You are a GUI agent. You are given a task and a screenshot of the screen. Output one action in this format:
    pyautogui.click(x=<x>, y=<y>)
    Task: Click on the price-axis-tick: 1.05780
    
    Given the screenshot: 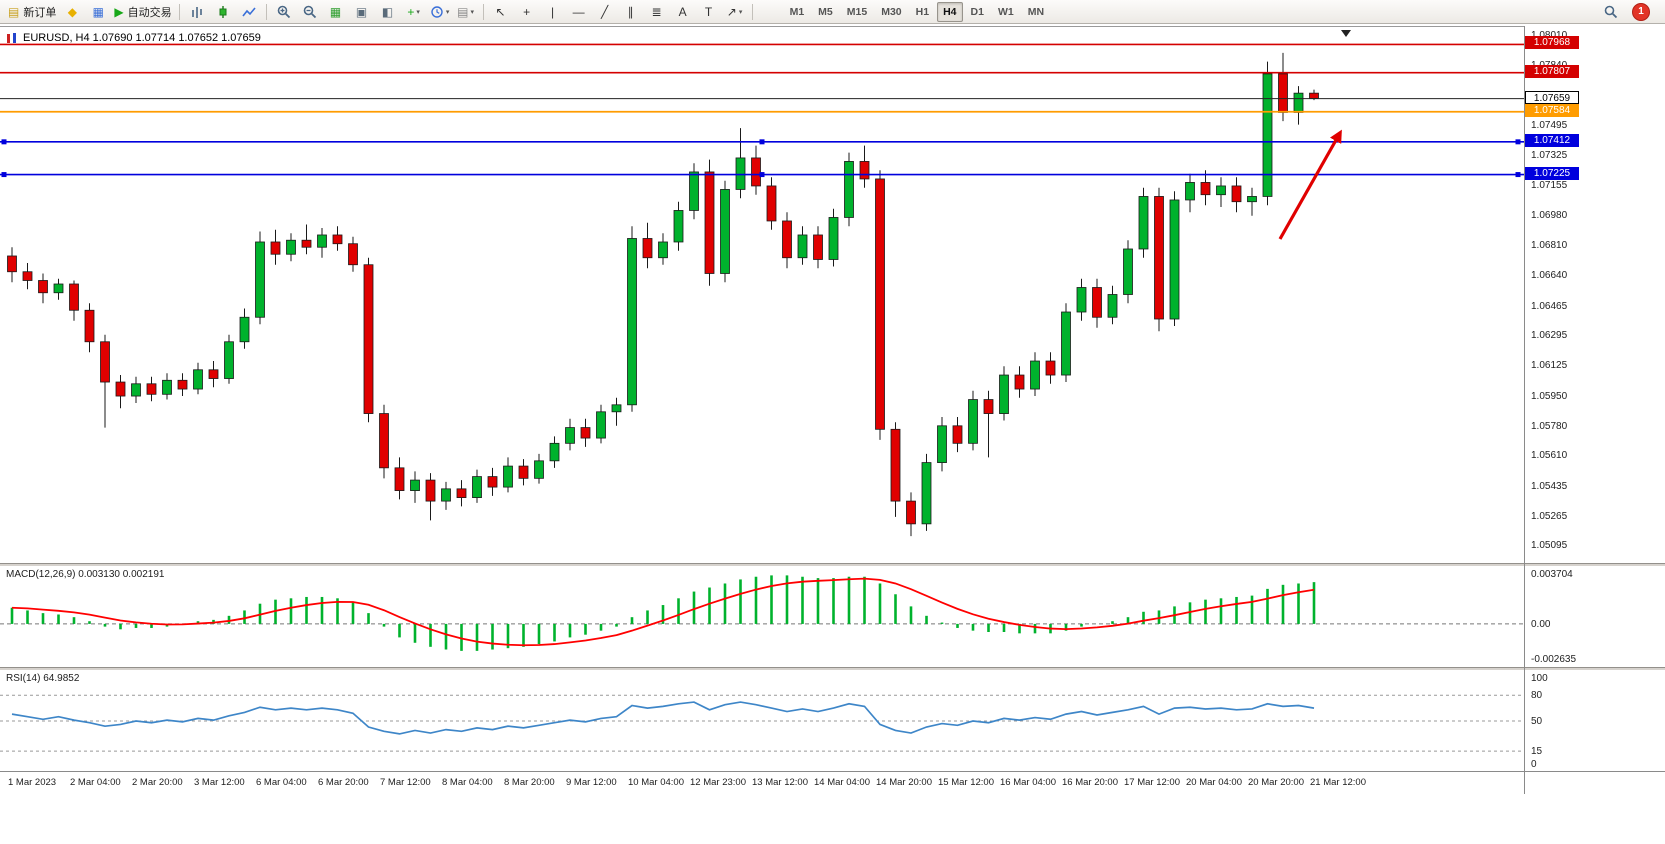 What is the action you would take?
    pyautogui.click(x=1549, y=426)
    